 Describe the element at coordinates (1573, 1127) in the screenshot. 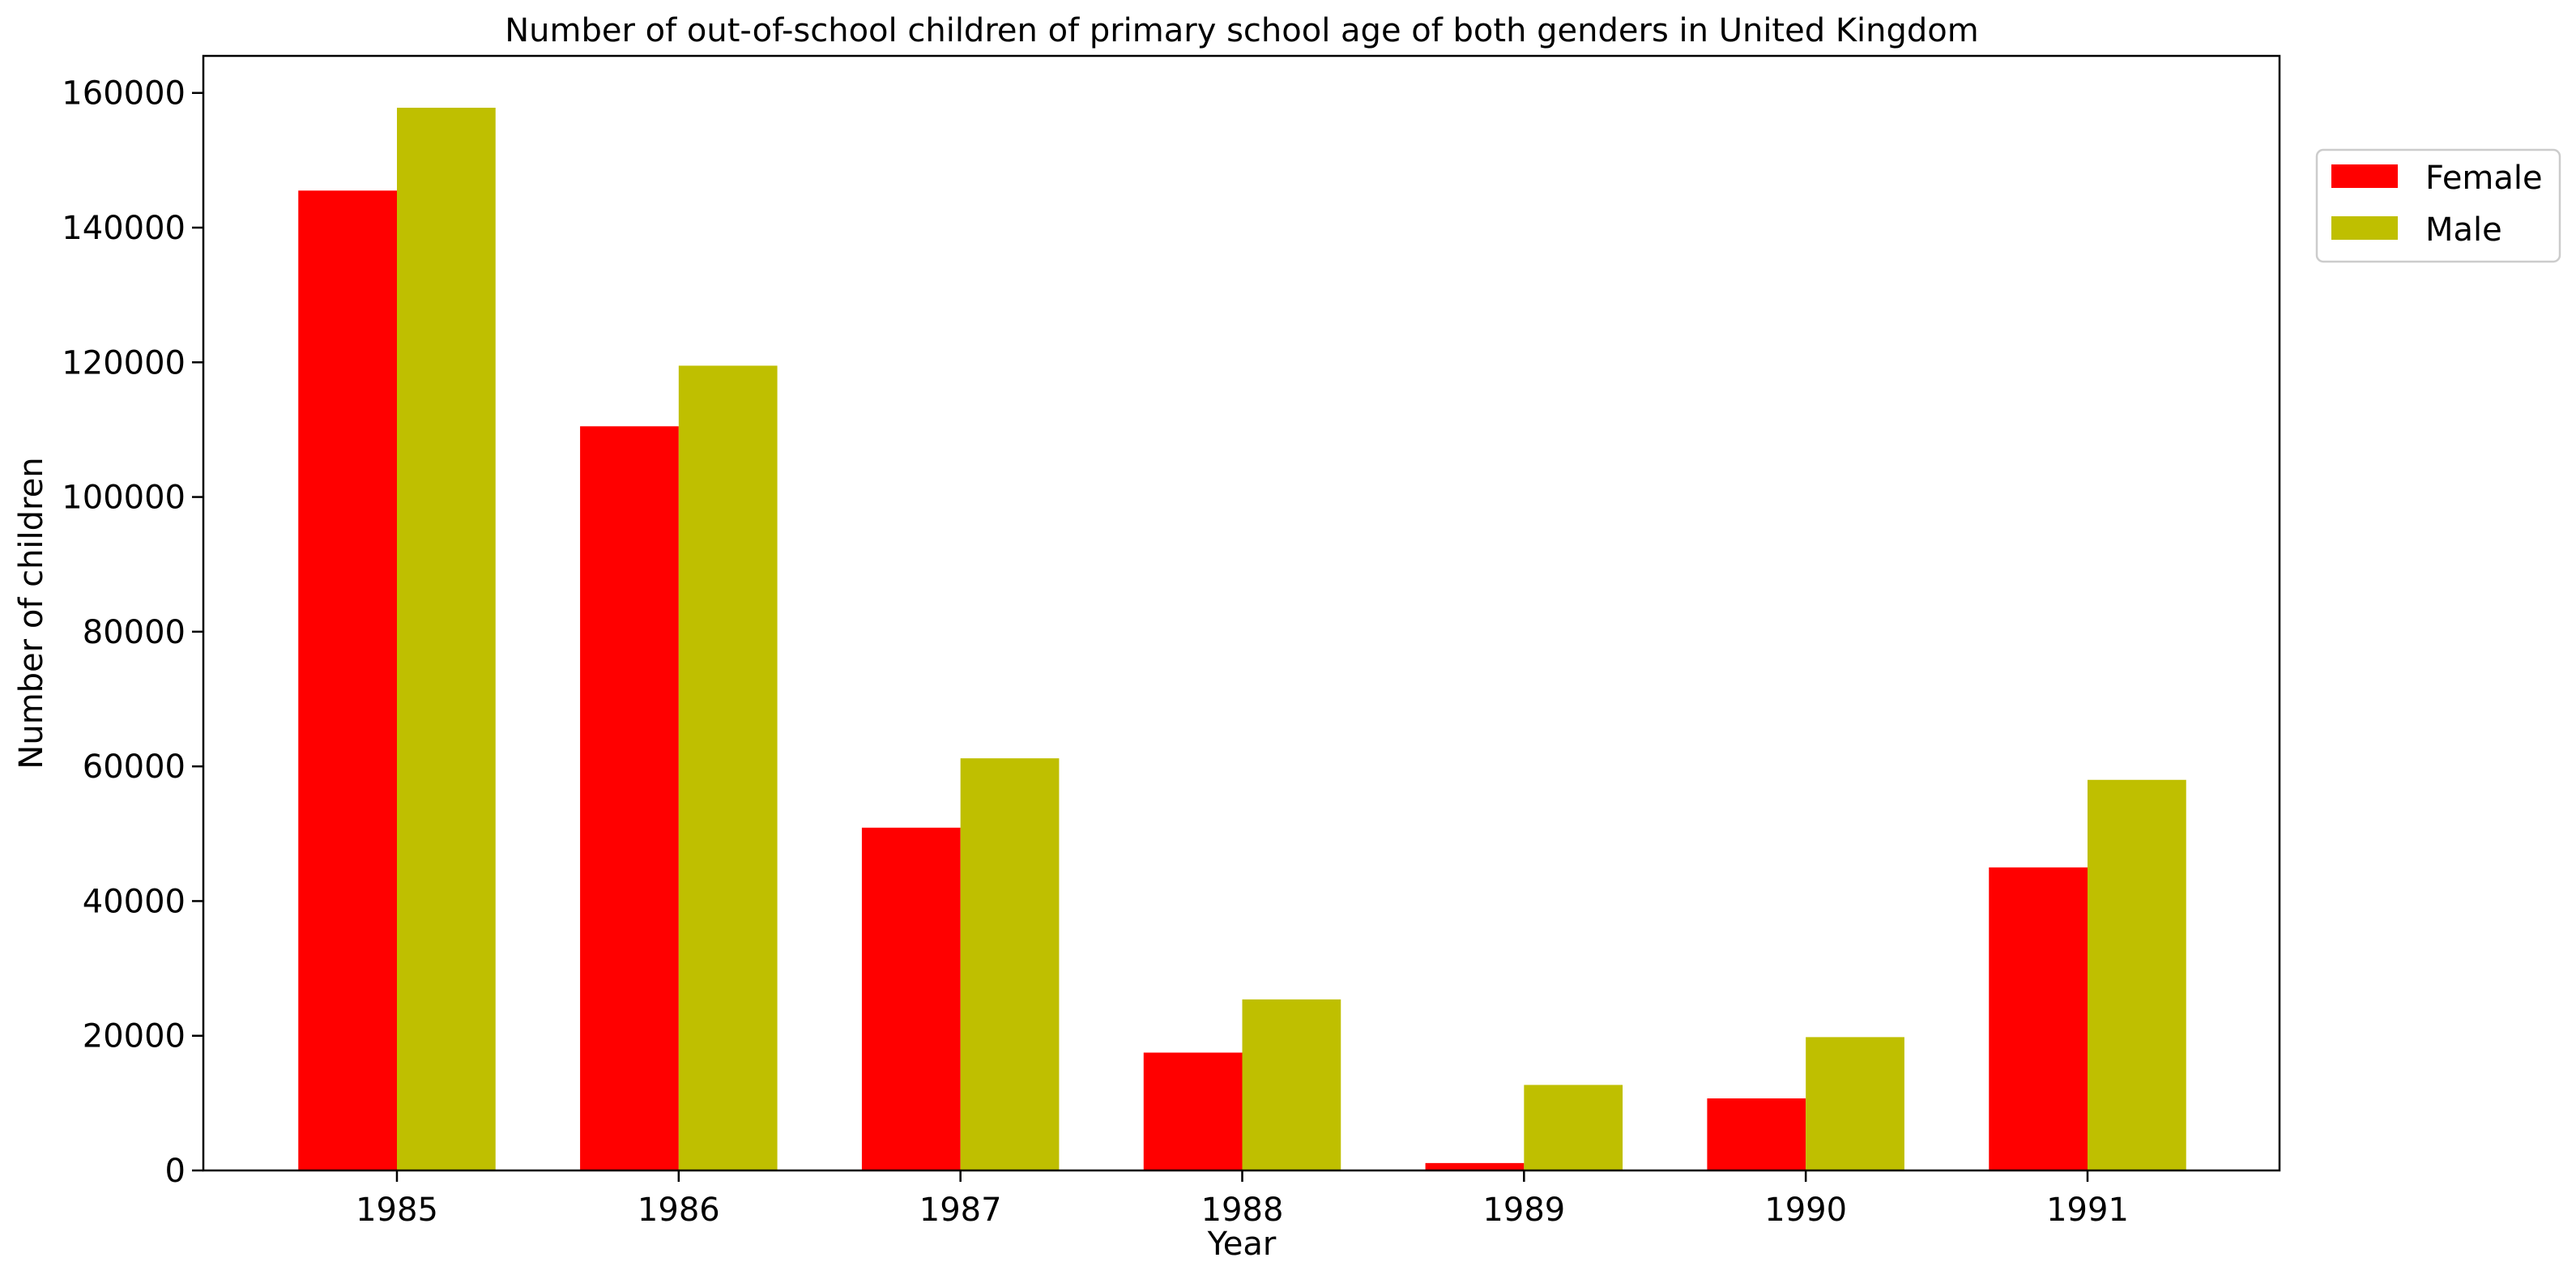

I see `bar-male-1989` at that location.